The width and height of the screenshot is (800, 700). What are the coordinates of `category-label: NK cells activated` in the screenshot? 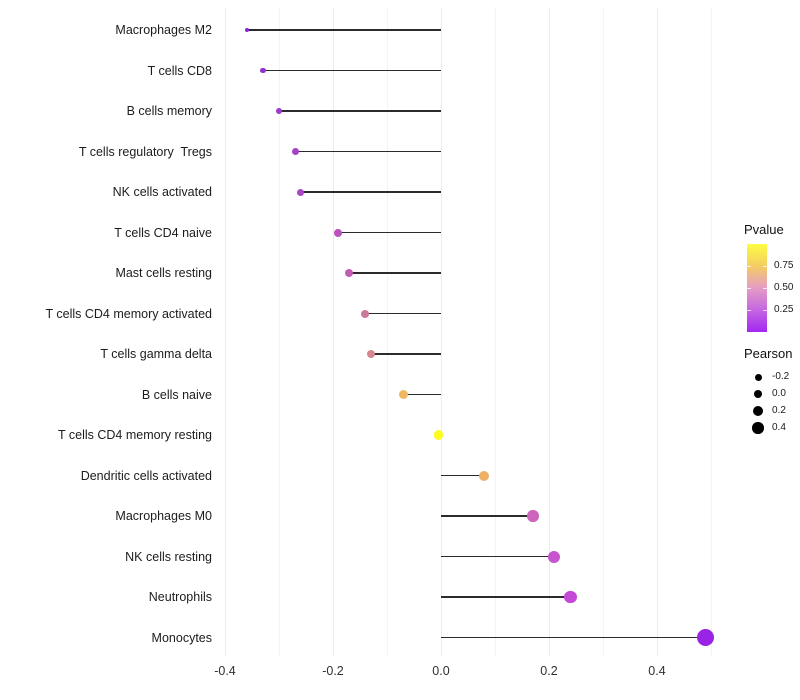 It's located at (162, 192).